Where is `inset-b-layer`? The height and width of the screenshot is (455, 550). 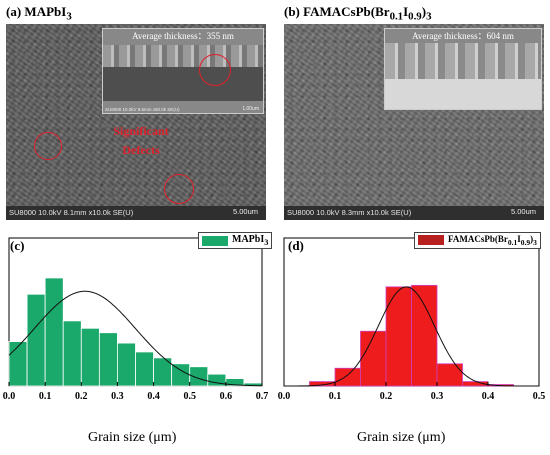 inset-b-layer is located at coordinates (463, 61).